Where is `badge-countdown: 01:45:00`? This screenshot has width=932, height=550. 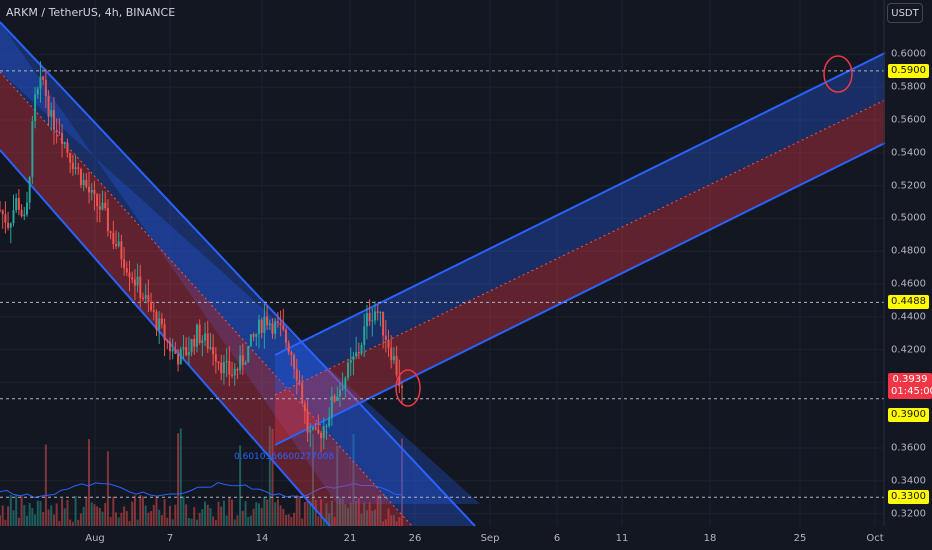 badge-countdown: 01:45:00 is located at coordinates (911, 392).